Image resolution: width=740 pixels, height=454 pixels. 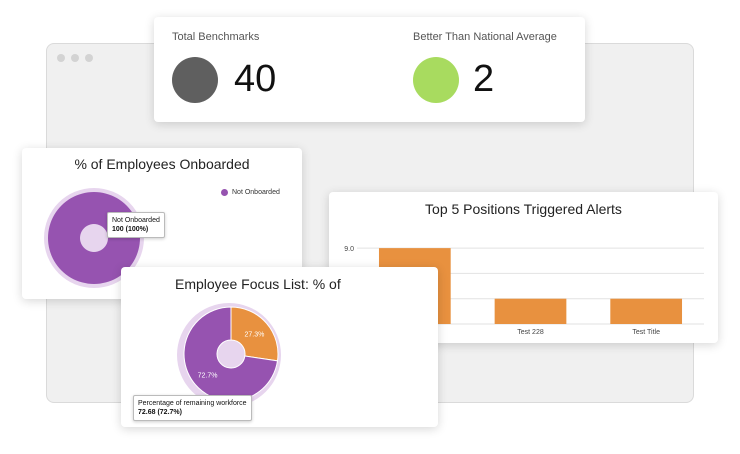 What do you see at coordinates (255, 79) in the screenshot?
I see `kpi-value: 40` at bounding box center [255, 79].